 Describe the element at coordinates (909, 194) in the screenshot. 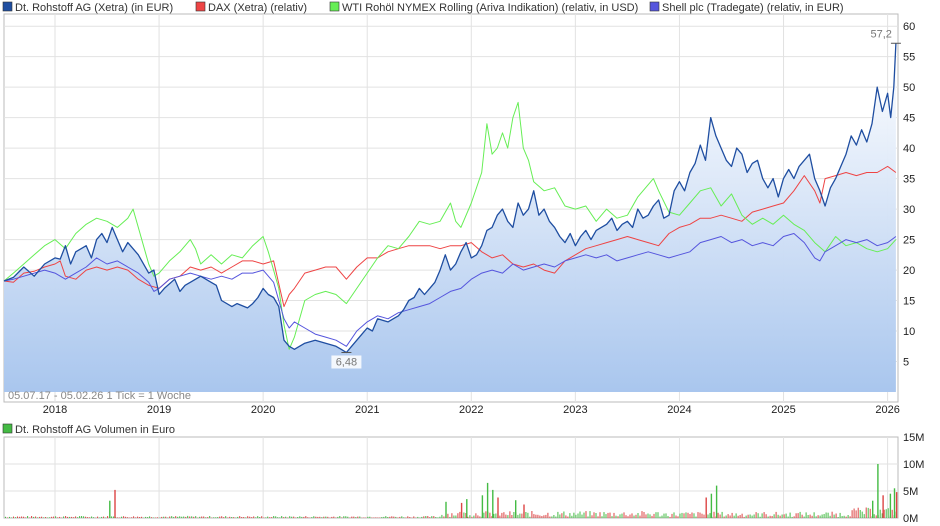

I see `y-axis-ticks: 5 10 15 20 25 30 35 40 45 50 55 60` at that location.